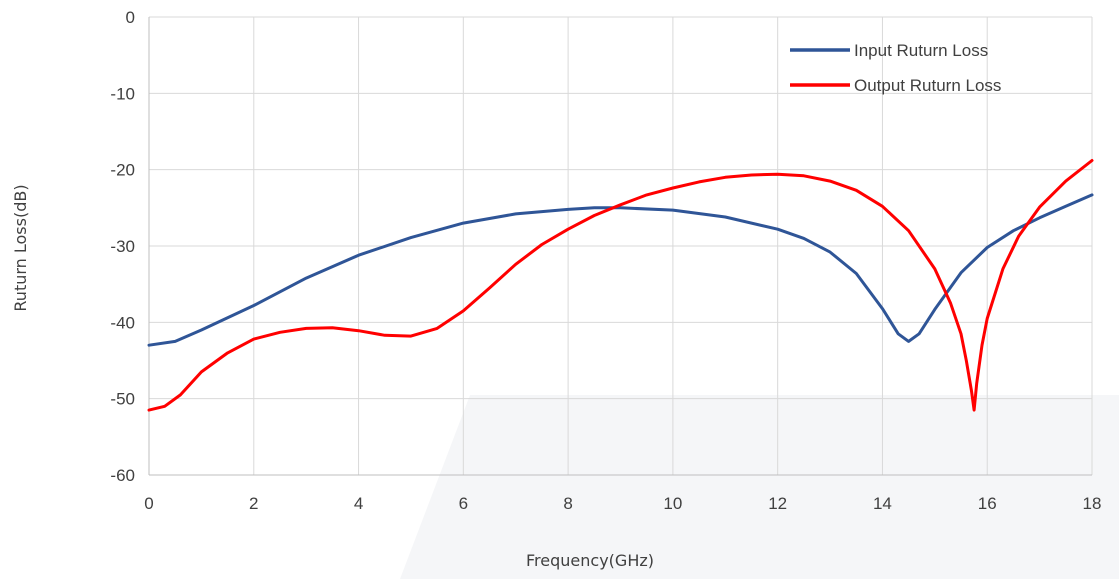 The image size is (1119, 579). Describe the element at coordinates (987, 503) in the screenshot. I see `x-tick-label: 16` at that location.